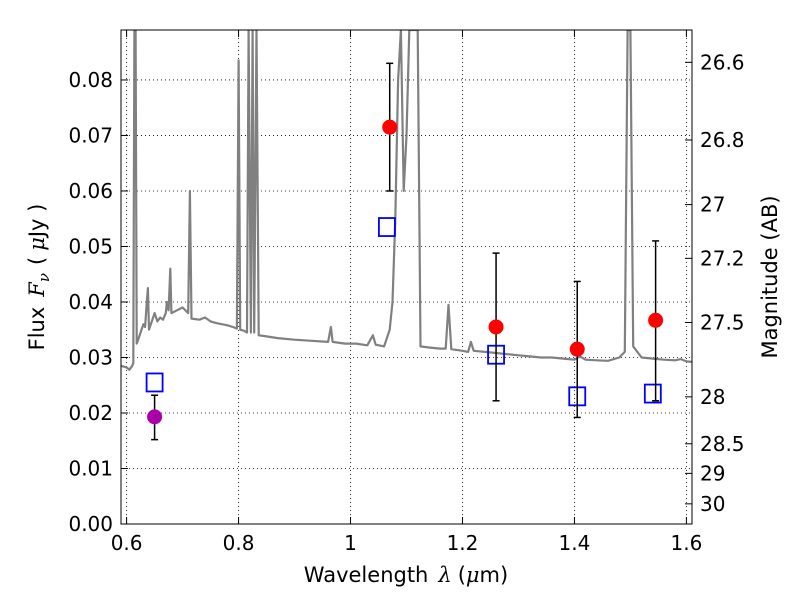  I want to click on y-tick-label: 0.02, so click(90, 413).